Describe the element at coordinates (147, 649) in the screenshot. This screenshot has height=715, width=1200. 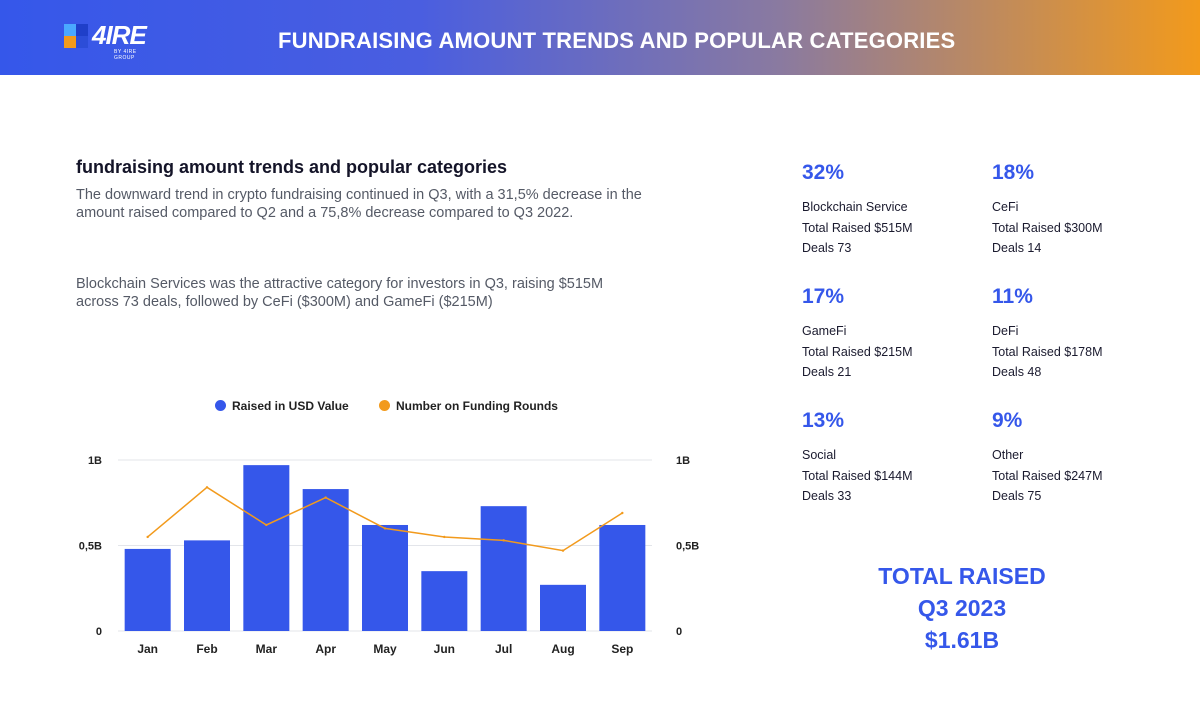
I see `x-tick-label: Jan` at that location.